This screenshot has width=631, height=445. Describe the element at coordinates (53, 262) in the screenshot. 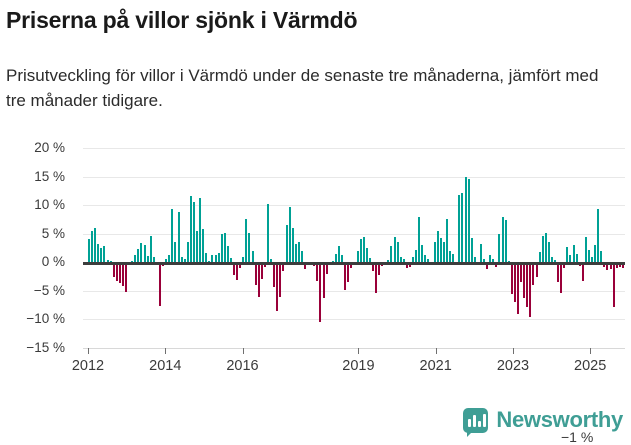

I see `y-axis-tick-label: 0 %` at that location.